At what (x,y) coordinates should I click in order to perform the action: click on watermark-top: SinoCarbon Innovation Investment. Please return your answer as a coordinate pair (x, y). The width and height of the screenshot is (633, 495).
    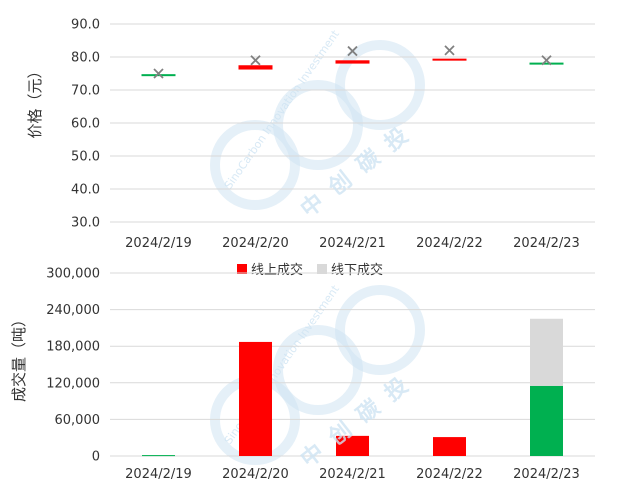
    Looking at the image, I should click on (317, 118).